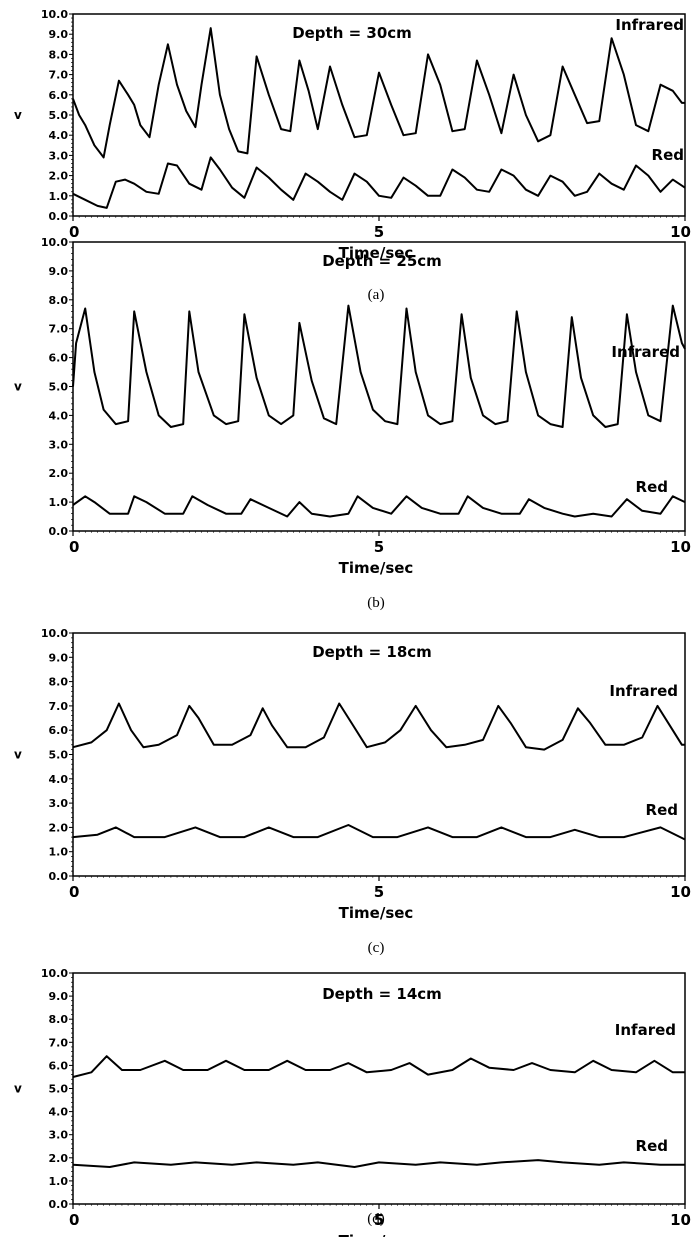 Image resolution: width=696 pixels, height=1237 pixels. I want to click on panel-caption: (a), so click(376, 295).